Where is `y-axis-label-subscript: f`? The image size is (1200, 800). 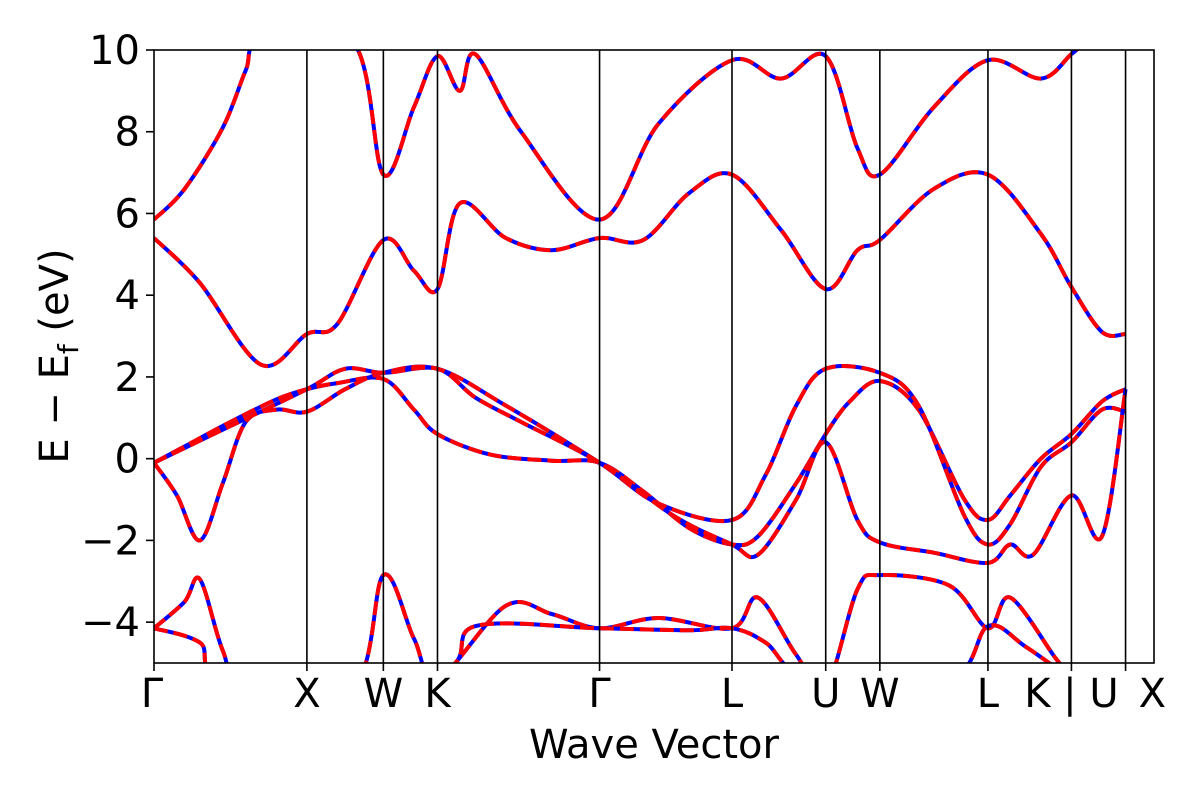 y-axis-label-subscript: f is located at coordinates (68, 348).